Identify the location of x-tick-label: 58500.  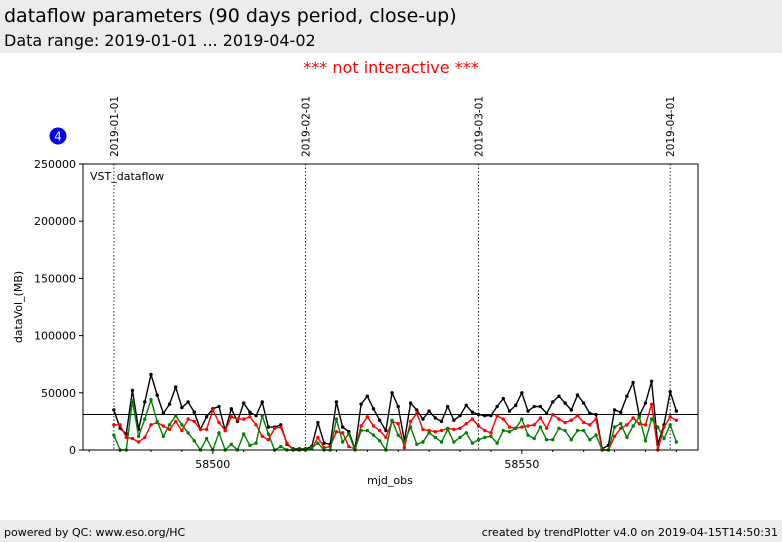
(212, 464).